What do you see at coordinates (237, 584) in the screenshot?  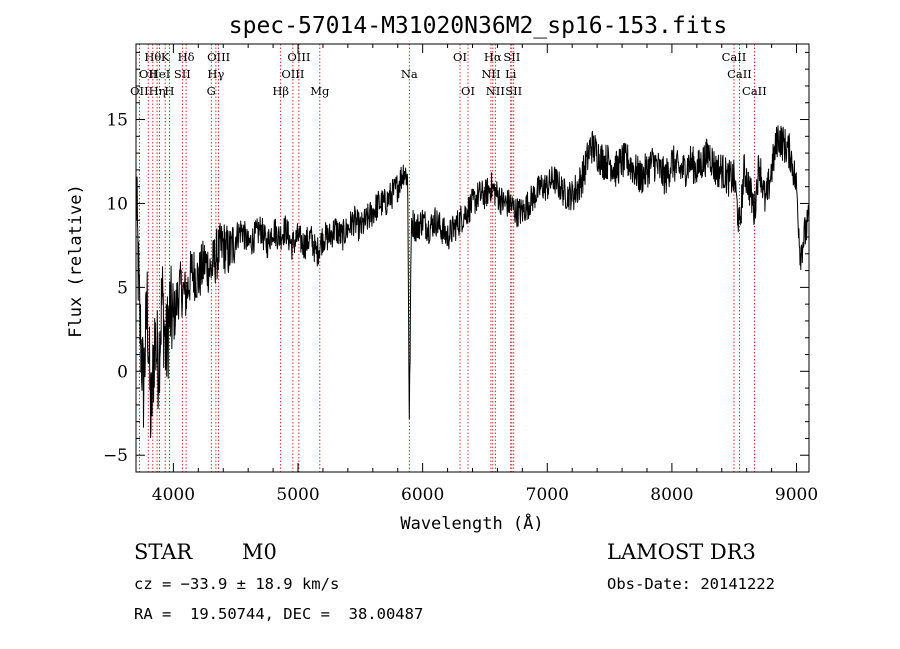 I see `redshift-velocity: cz = −33.9 ± 18.9 km/s` at bounding box center [237, 584].